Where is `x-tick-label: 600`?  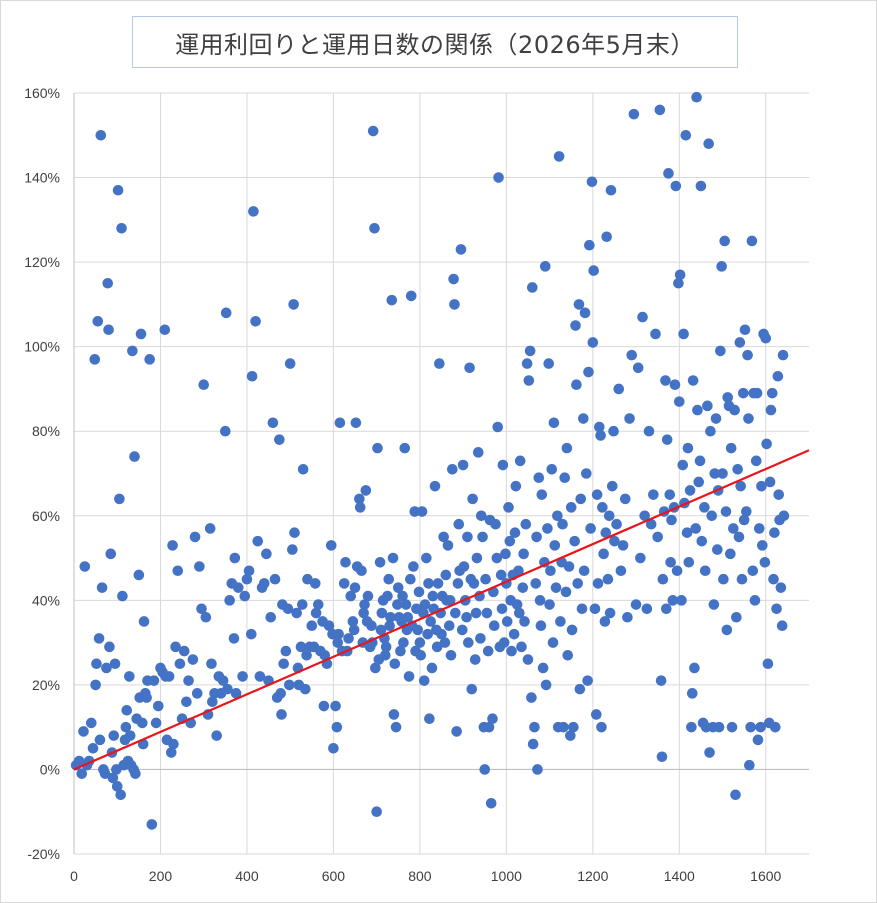 x-tick-label: 600 is located at coordinates (334, 876).